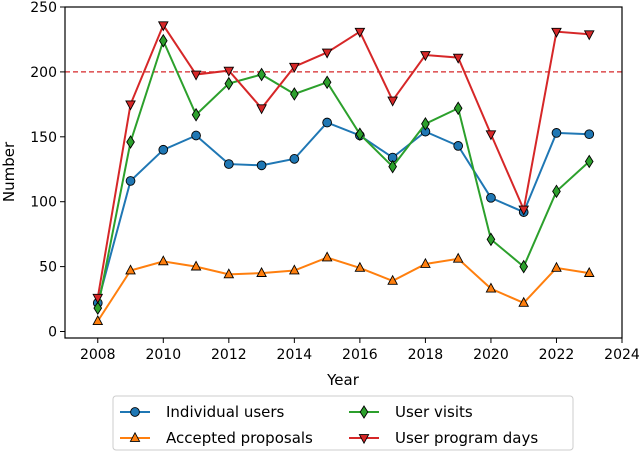 Image resolution: width=640 pixels, height=454 pixels. What do you see at coordinates (426, 355) in the screenshot?
I see `x-tick-label: 2018` at bounding box center [426, 355].